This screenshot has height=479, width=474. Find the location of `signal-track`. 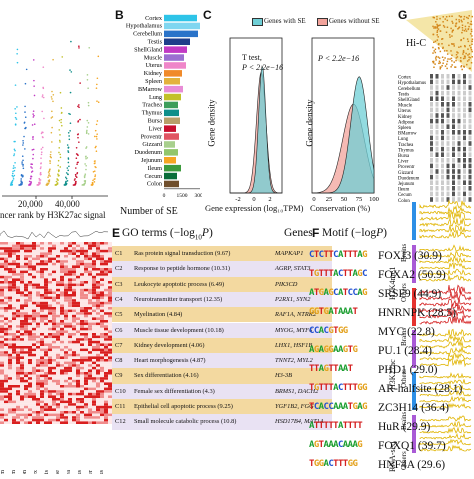

signal-track is located at coordinates (445, 266).